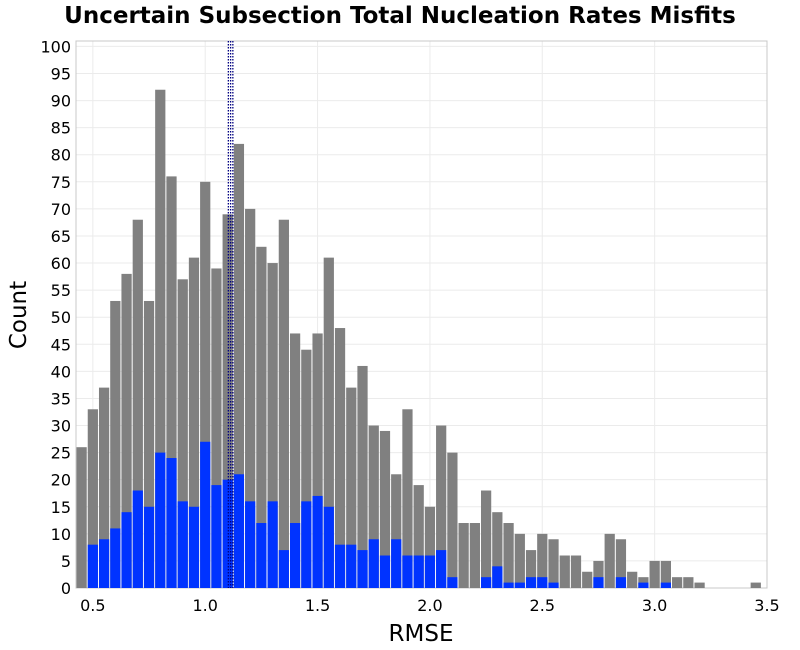  I want to click on y-tick-label: 70, so click(61, 209).